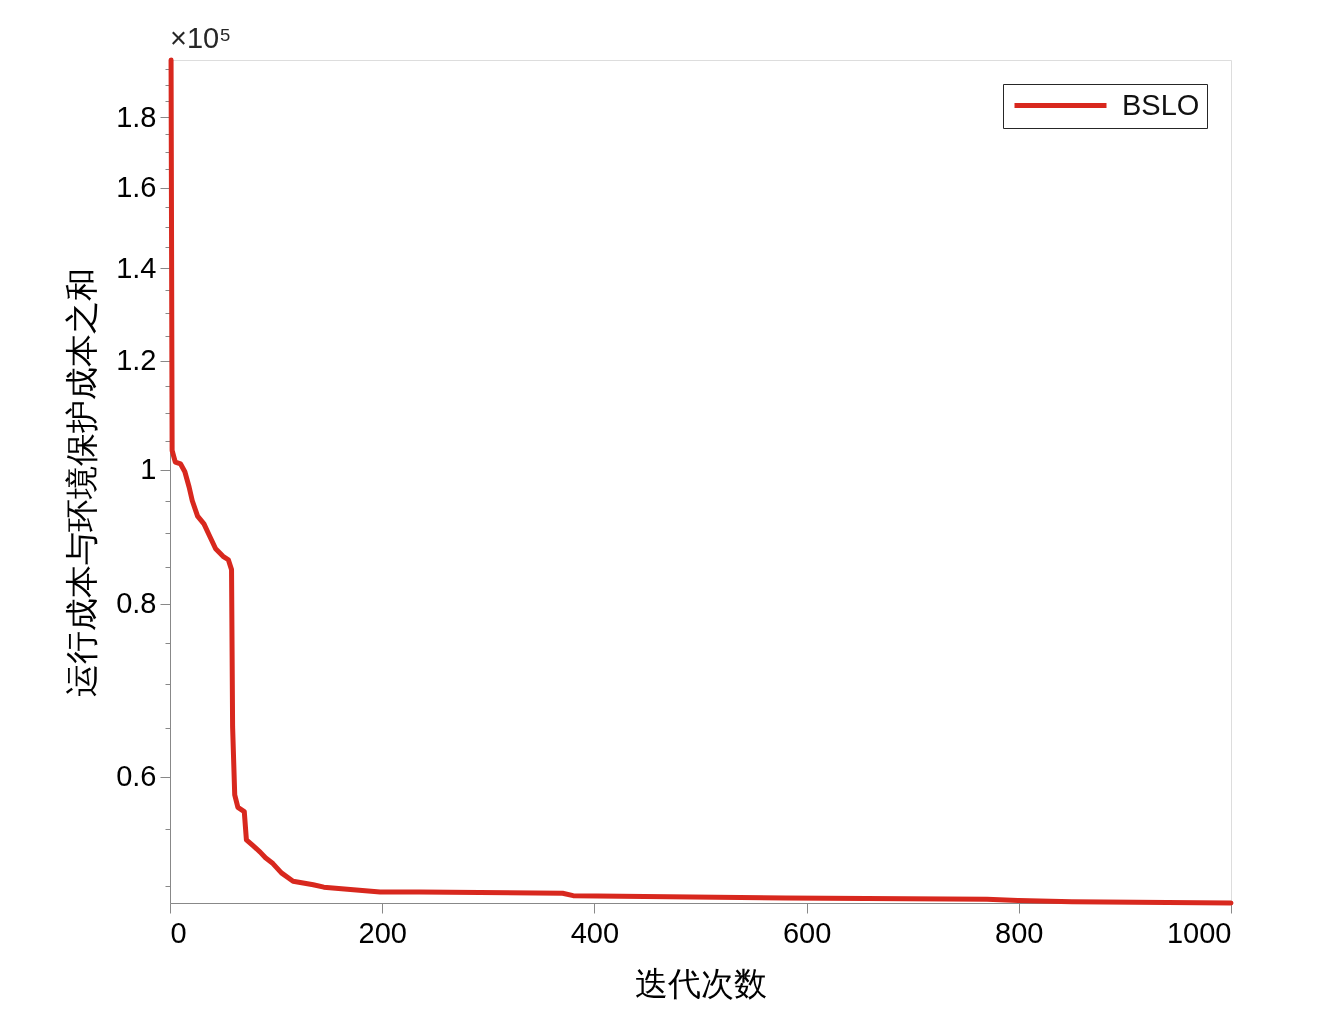  What do you see at coordinates (136, 187) in the screenshot?
I see `y-tick-label: 1.6` at bounding box center [136, 187].